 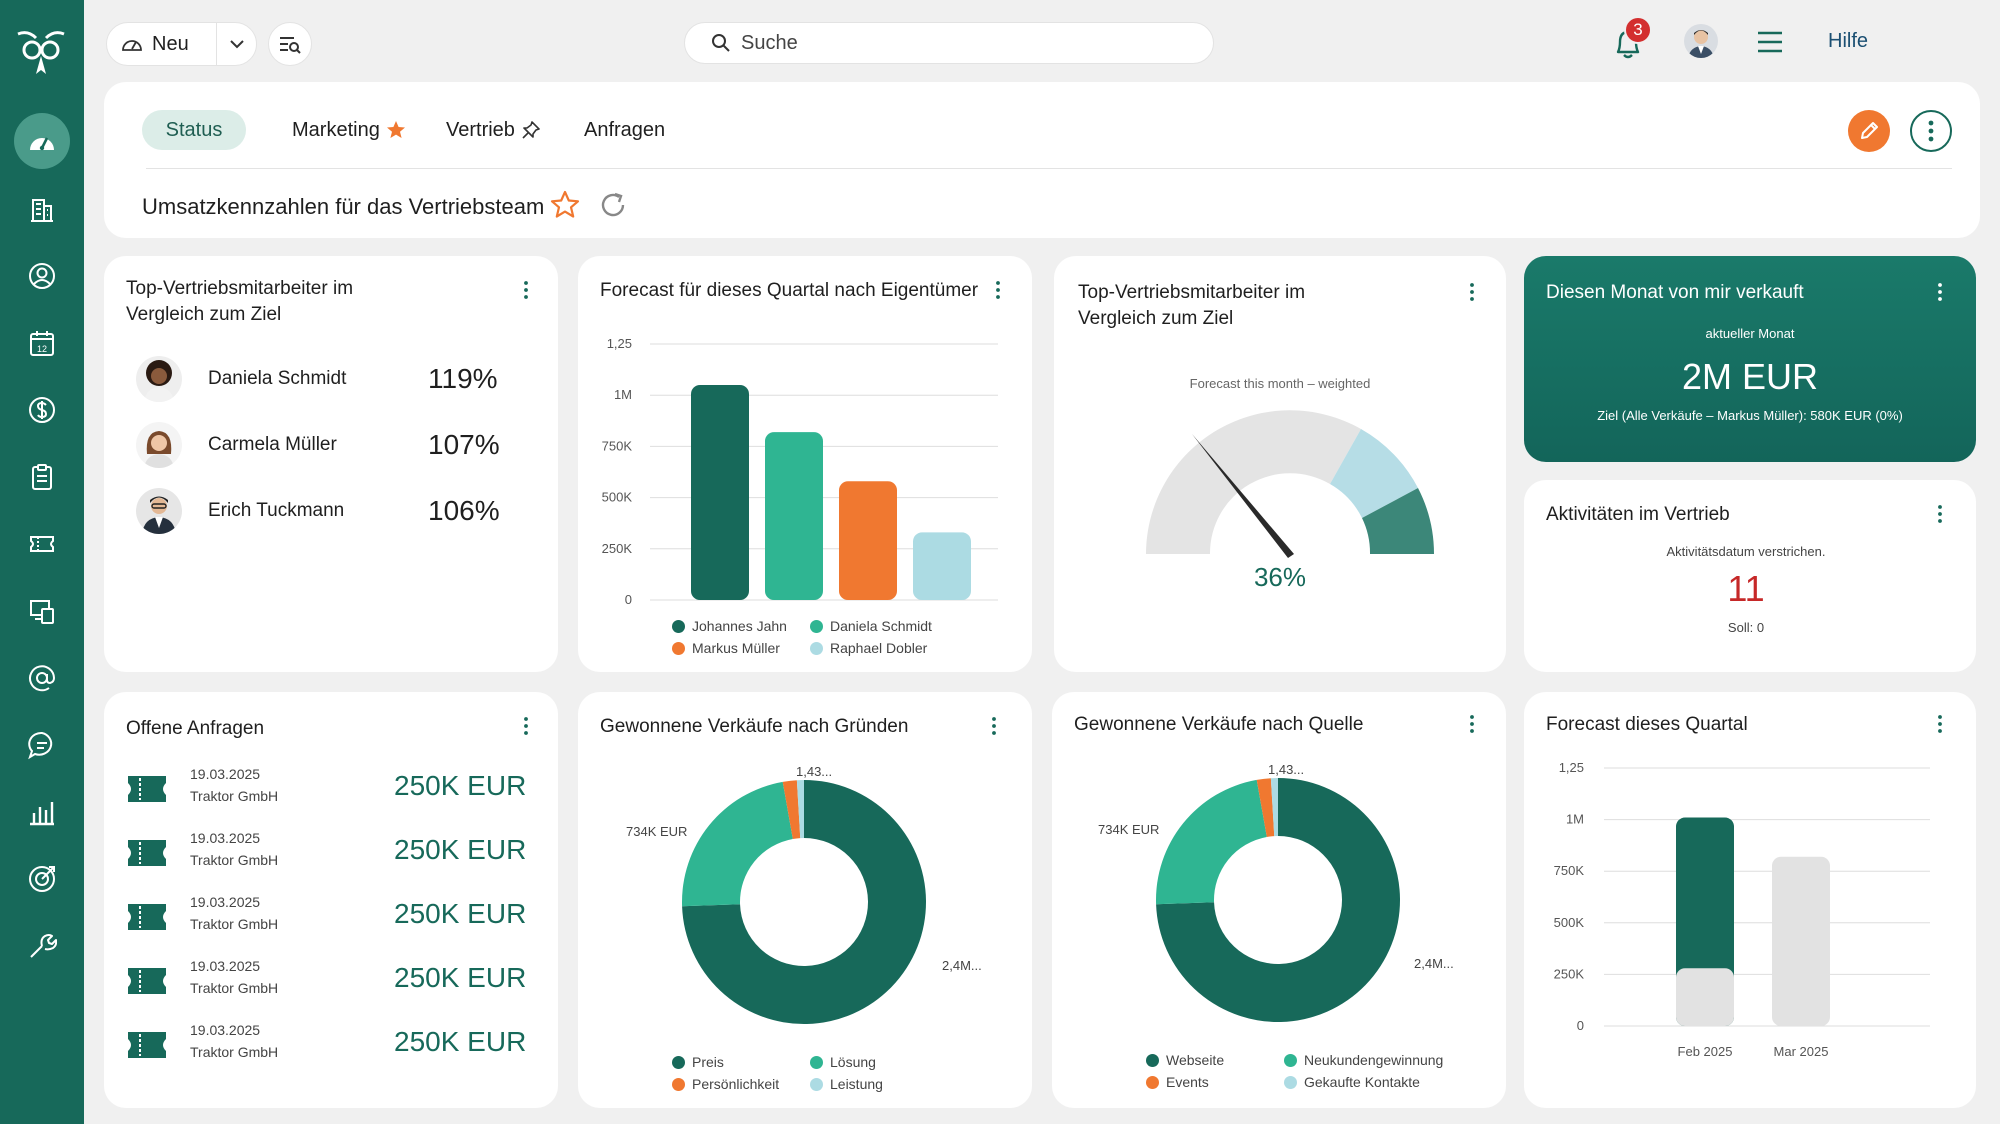 I want to click on sidebar-item-target, so click(x=42, y=879).